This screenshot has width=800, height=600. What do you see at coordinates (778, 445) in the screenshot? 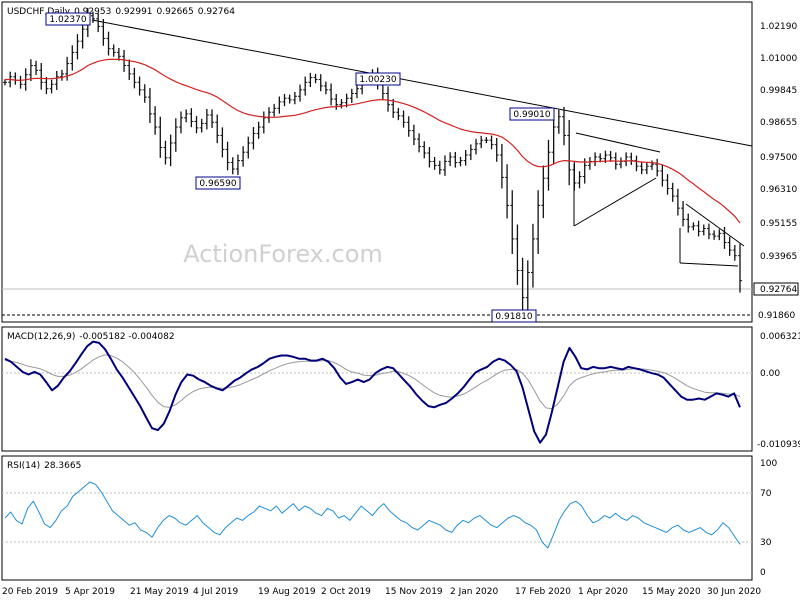
I see `macd-tick: -0.010939` at bounding box center [778, 445].